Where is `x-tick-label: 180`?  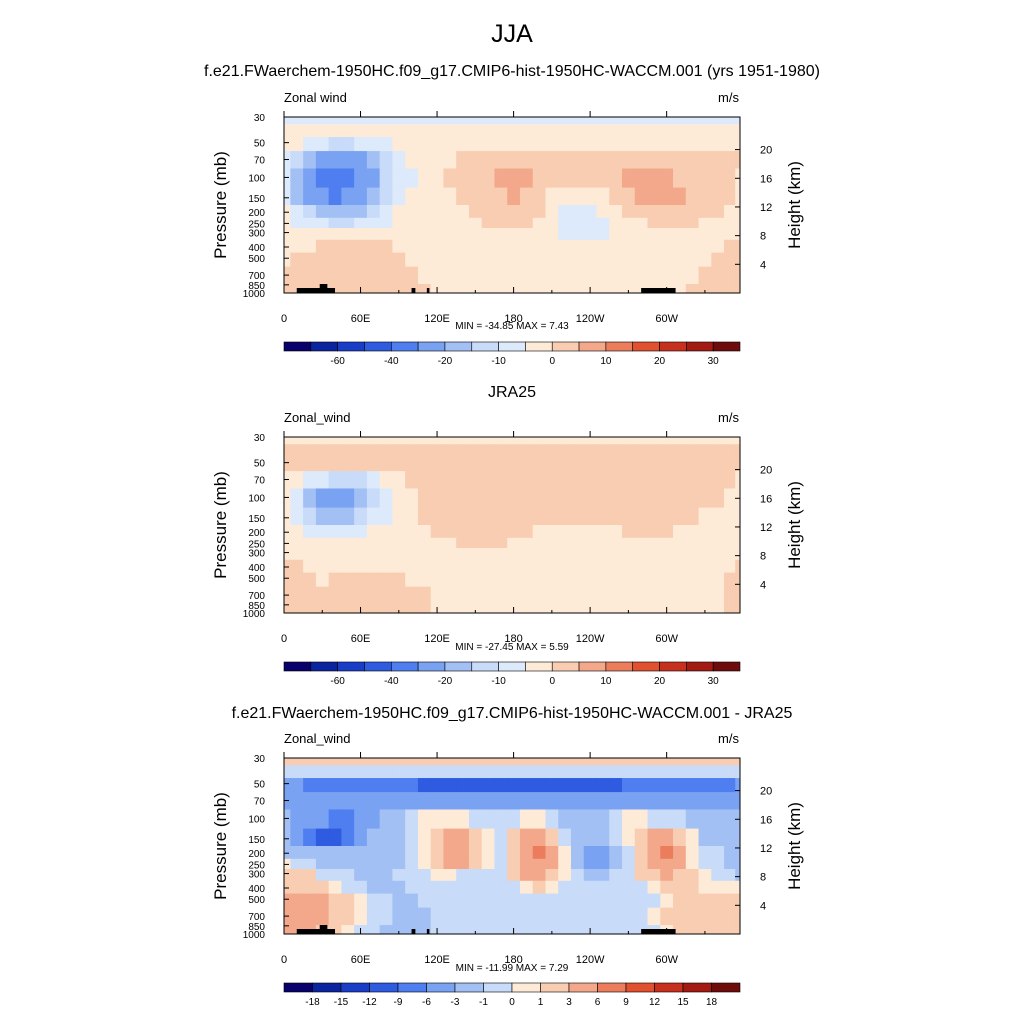 x-tick-label: 180 is located at coordinates (513, 639).